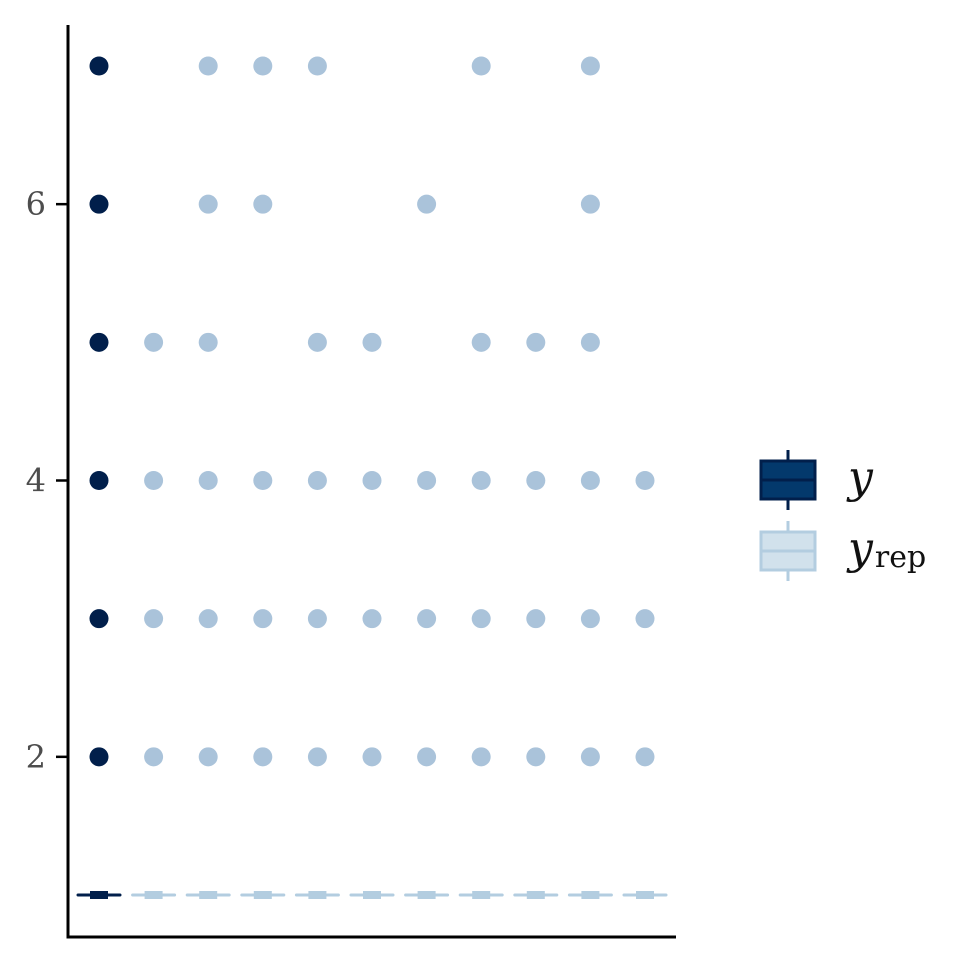  I want to click on y-tick-label: 2, so click(36, 757).